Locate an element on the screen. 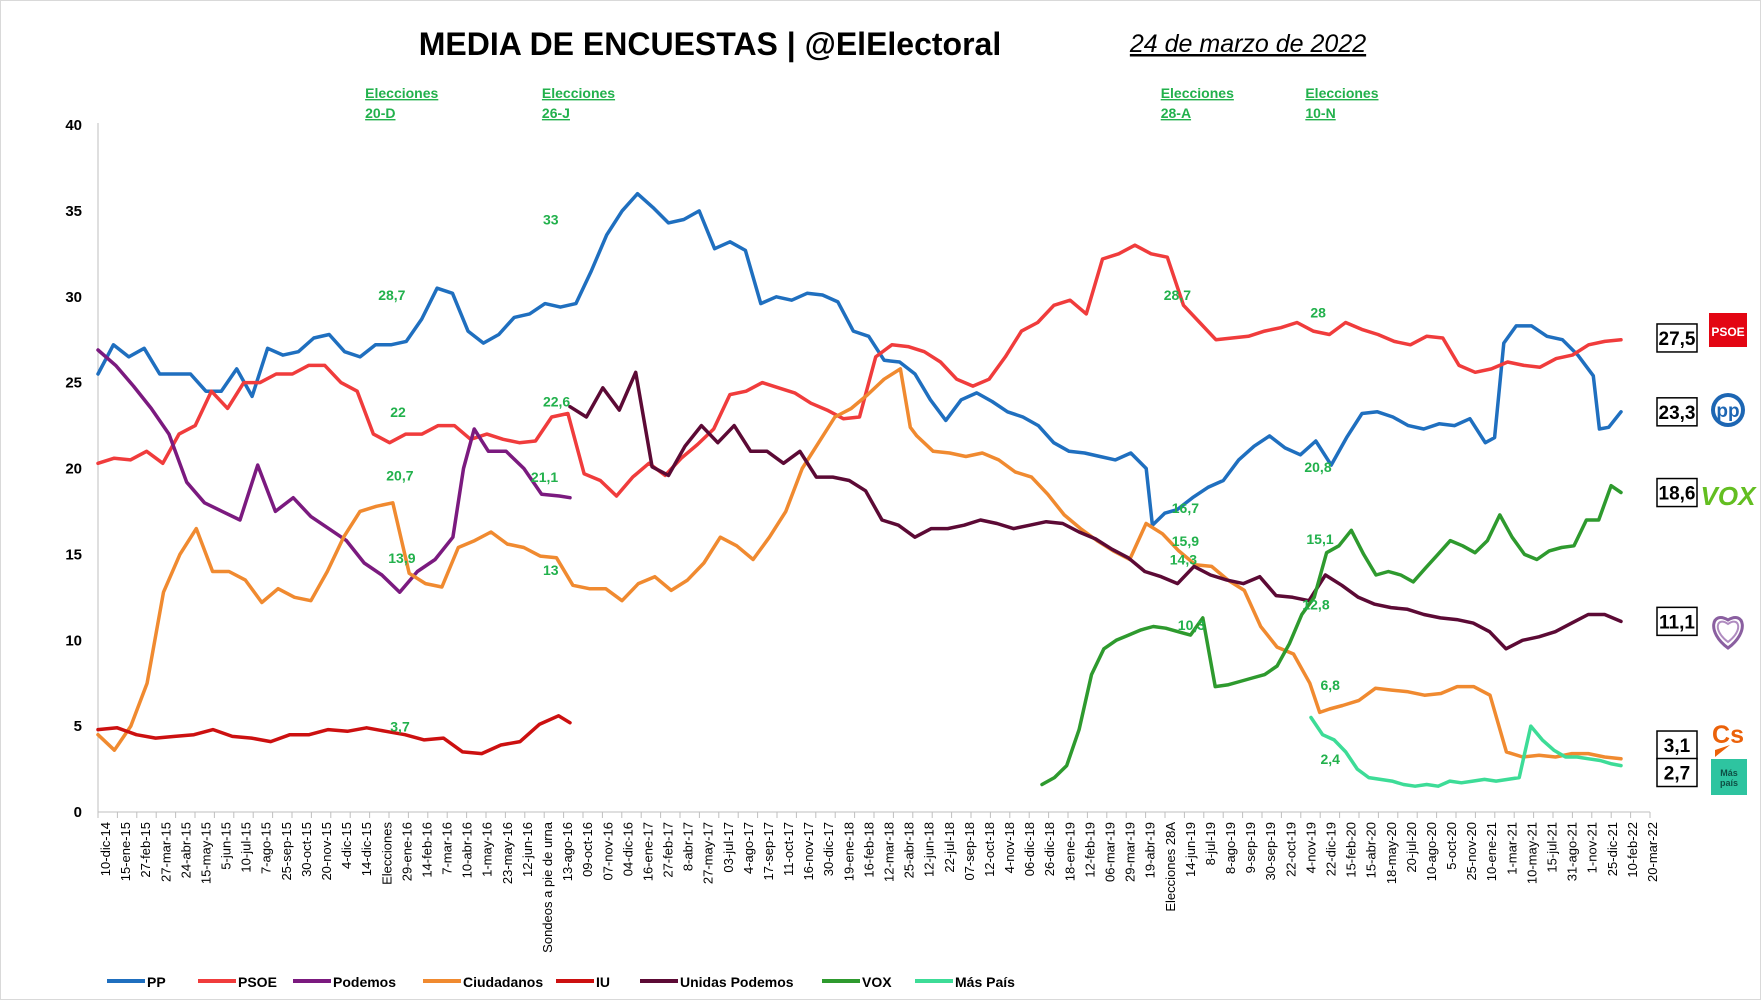 The image size is (1761, 1000). y-tick-label: 25 is located at coordinates (73, 383).